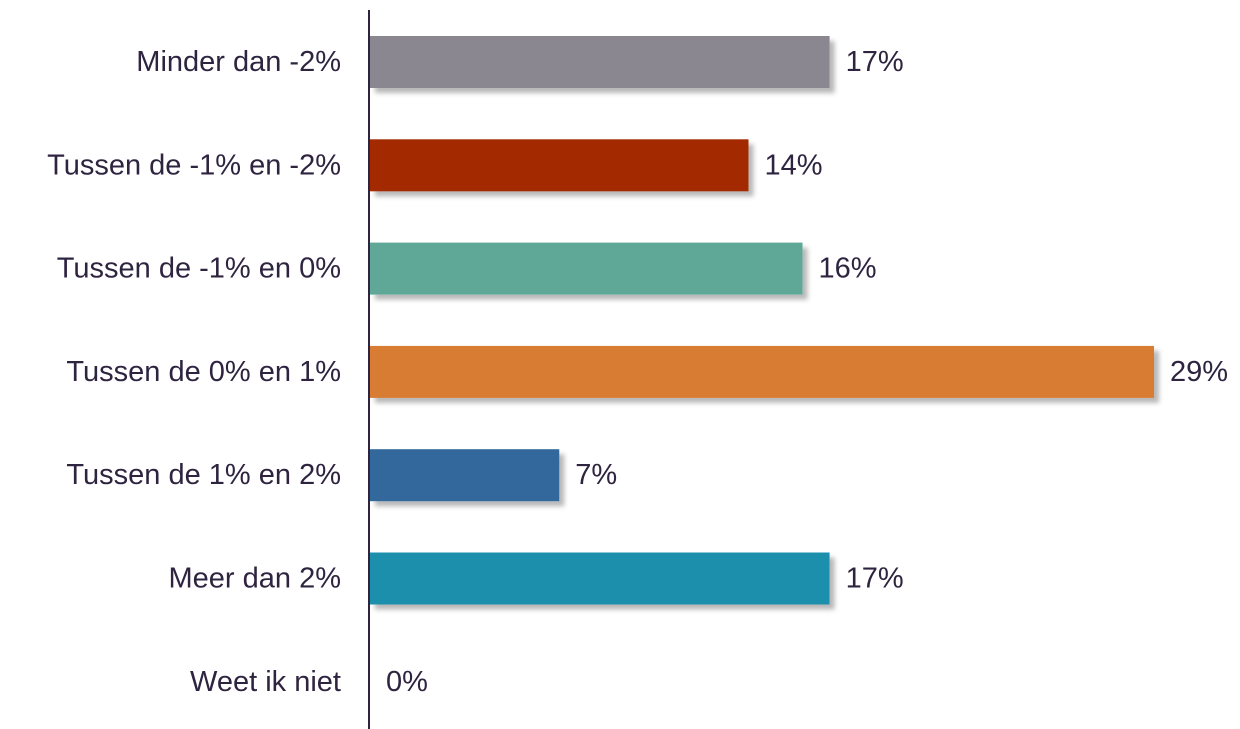 The width and height of the screenshot is (1240, 729). I want to click on category-label: Minder dan -2%, so click(238, 62).